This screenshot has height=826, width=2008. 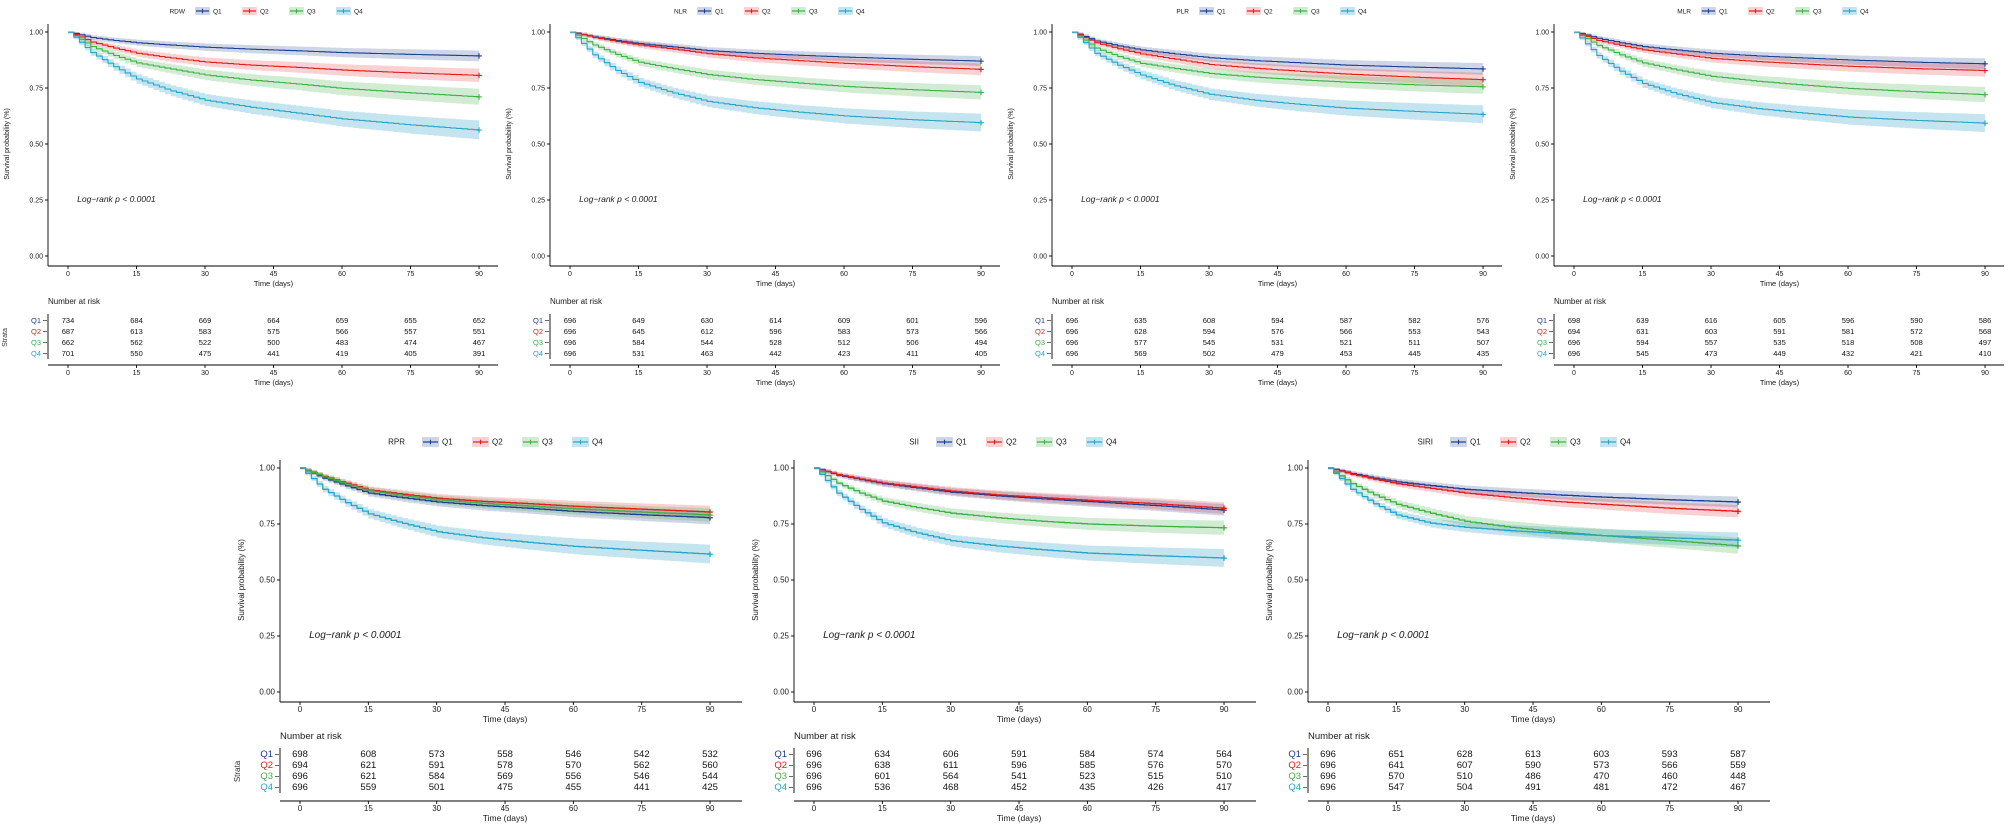 What do you see at coordinates (914, 442) in the screenshot?
I see `legend-title: SII` at bounding box center [914, 442].